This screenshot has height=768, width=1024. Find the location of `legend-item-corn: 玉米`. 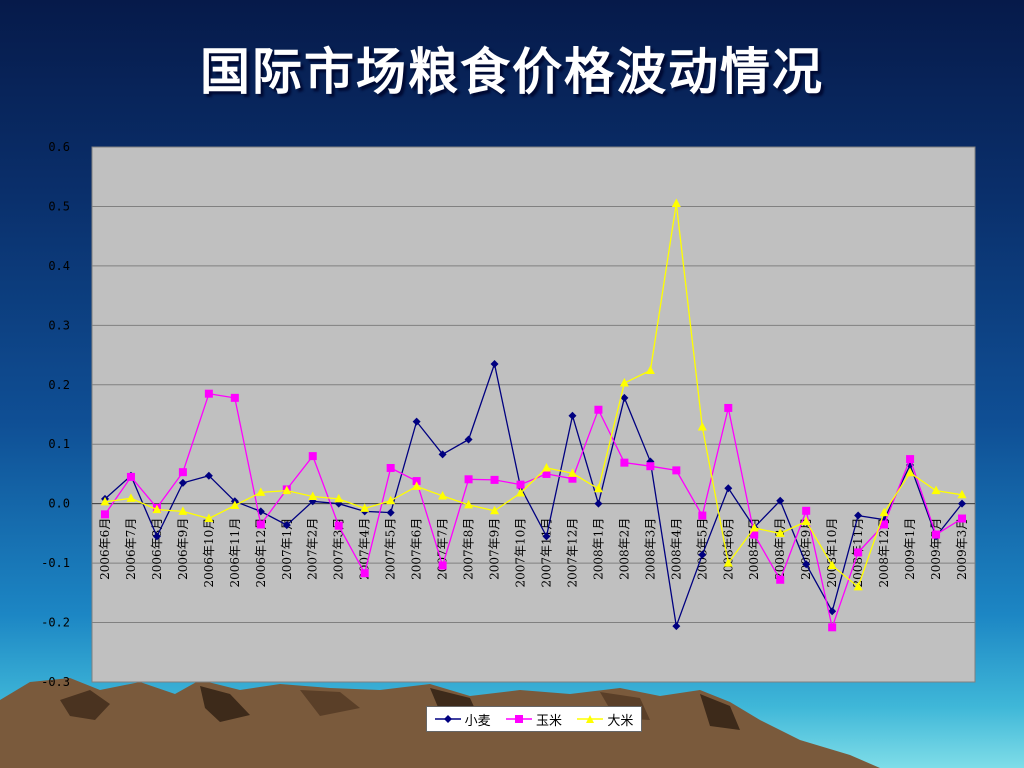

legend-item-corn: 玉米 is located at coordinates (533, 719).